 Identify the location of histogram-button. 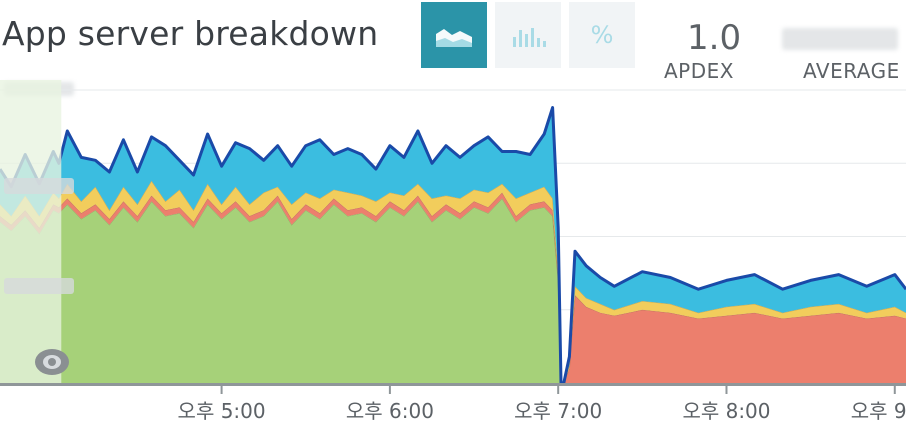
(528, 35).